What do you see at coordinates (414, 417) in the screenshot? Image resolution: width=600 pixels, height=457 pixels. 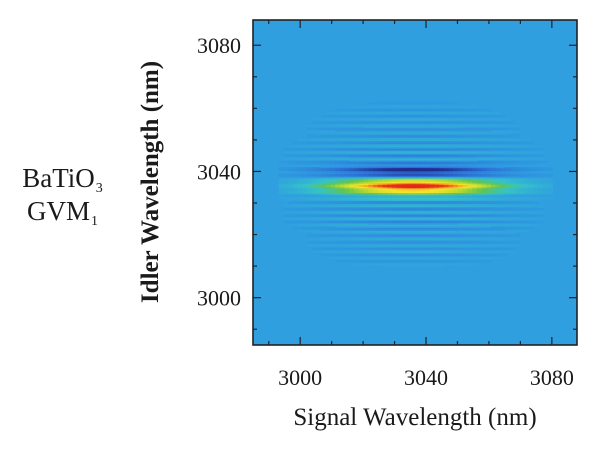 I see `x-axis-label: Signal Wavelength (nm)` at bounding box center [414, 417].